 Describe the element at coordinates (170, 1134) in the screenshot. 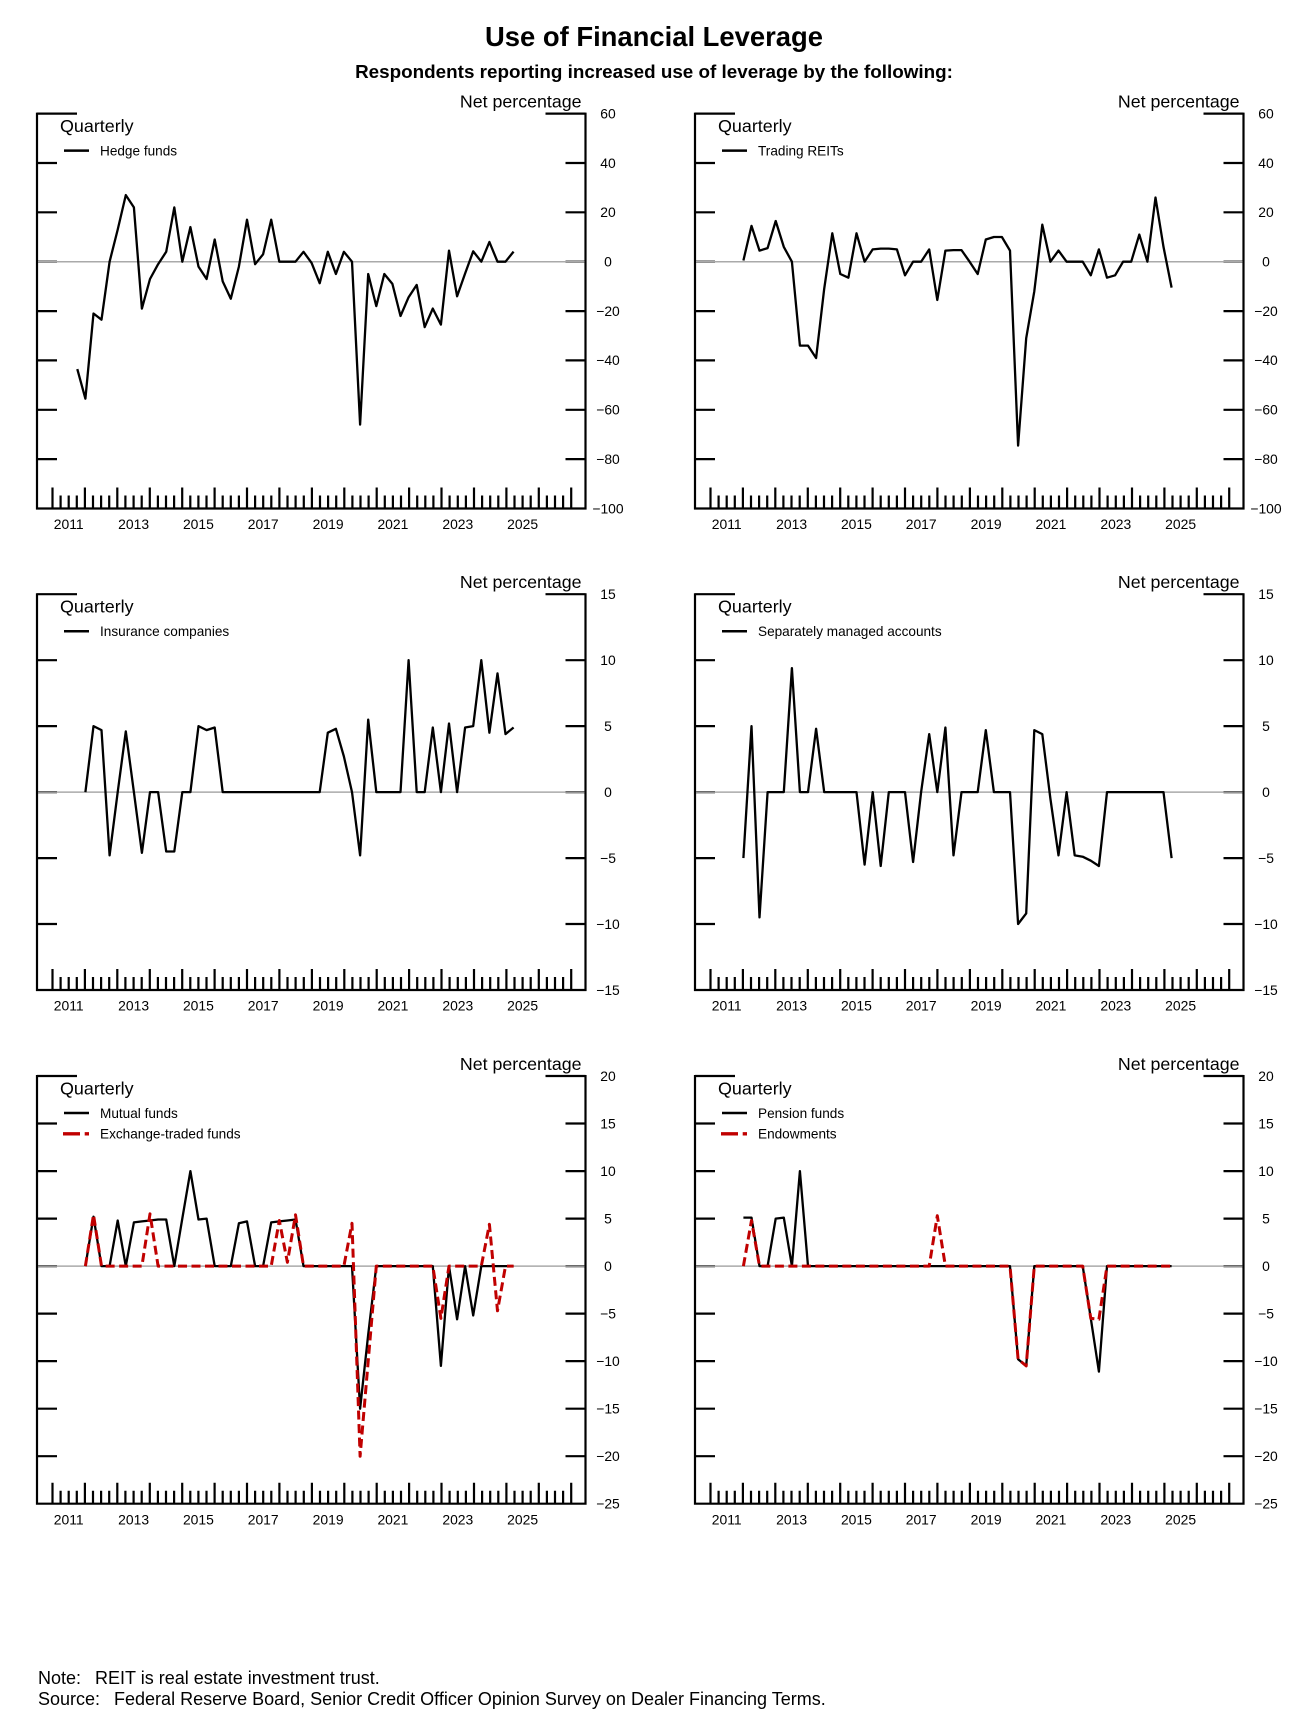

I see `svg-text: Exchange-traded funds` at that location.